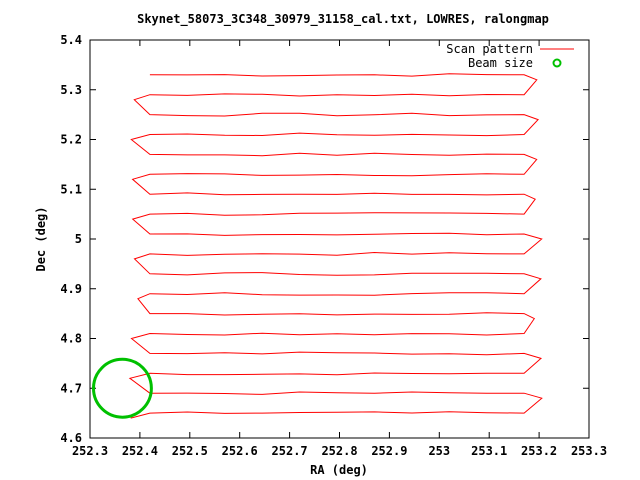 This screenshot has height=480, width=640. I want to click on x-tick-label: 252.6, so click(240, 451).